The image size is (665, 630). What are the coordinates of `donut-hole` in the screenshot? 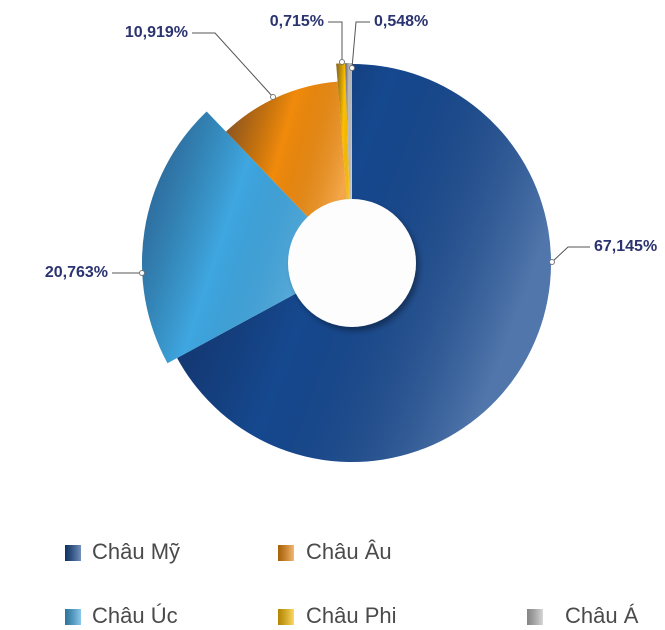 It's located at (352, 263).